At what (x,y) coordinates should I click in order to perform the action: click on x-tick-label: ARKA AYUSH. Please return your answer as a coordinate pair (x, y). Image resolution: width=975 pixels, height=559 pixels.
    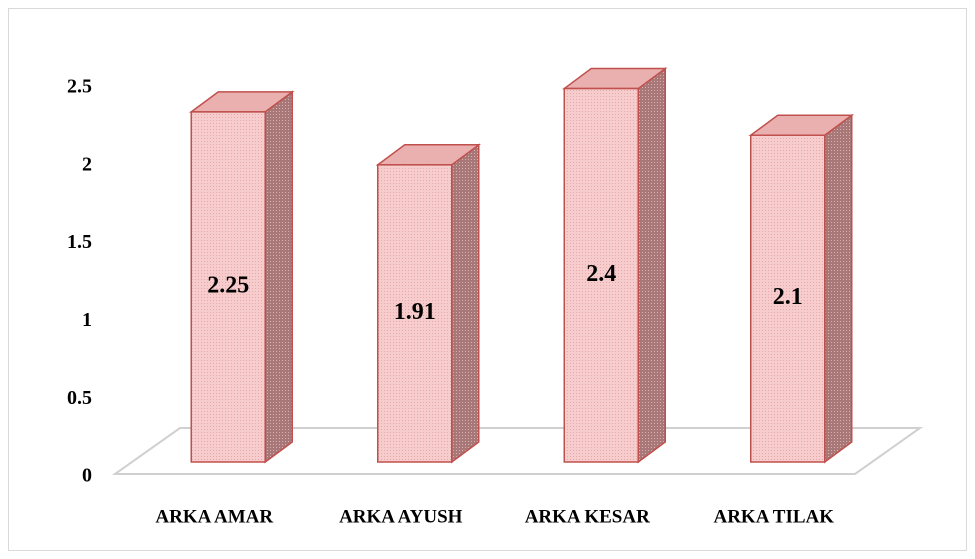
    Looking at the image, I should click on (401, 516).